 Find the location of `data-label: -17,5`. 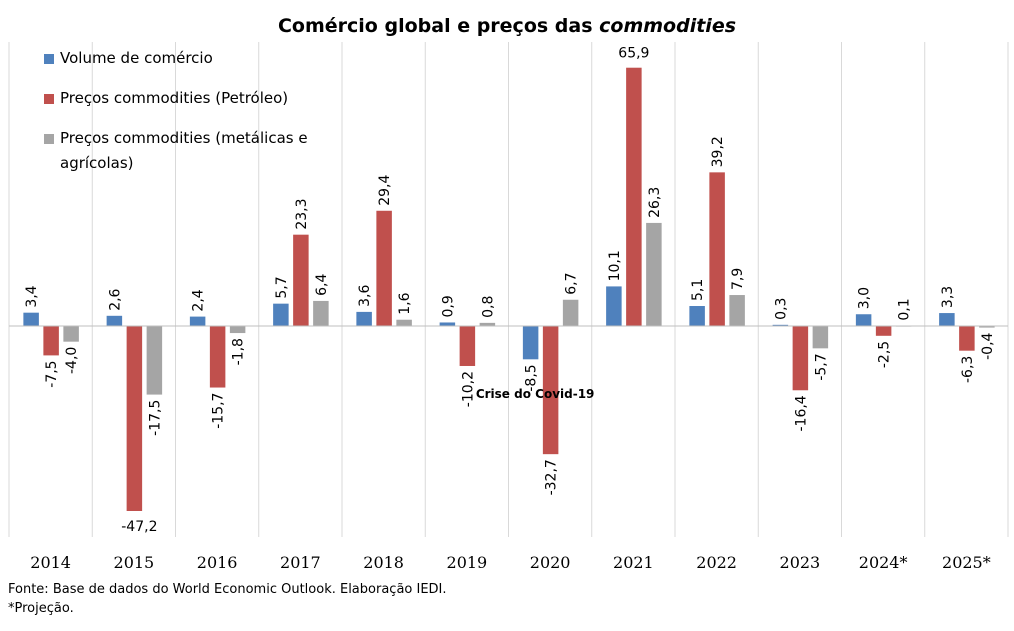

data-label: -17,5 is located at coordinates (155, 418).